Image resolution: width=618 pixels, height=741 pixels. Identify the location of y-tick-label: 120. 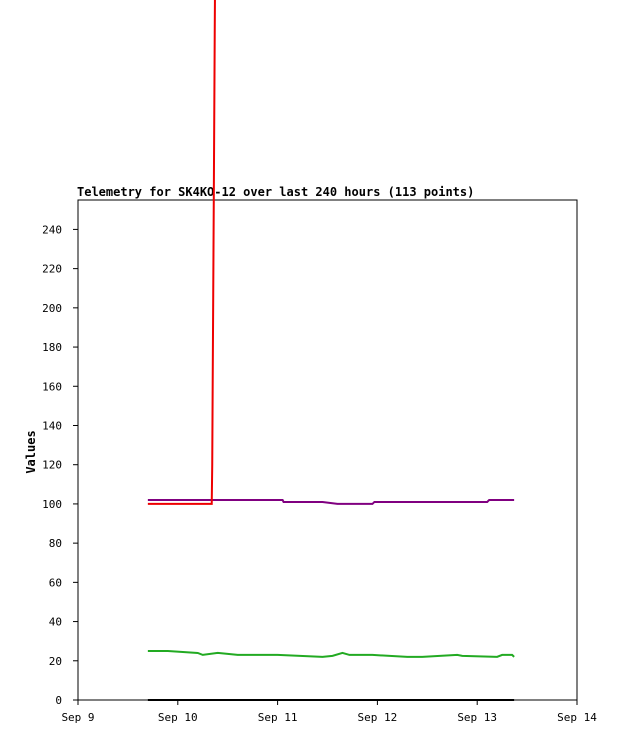
(52, 465).